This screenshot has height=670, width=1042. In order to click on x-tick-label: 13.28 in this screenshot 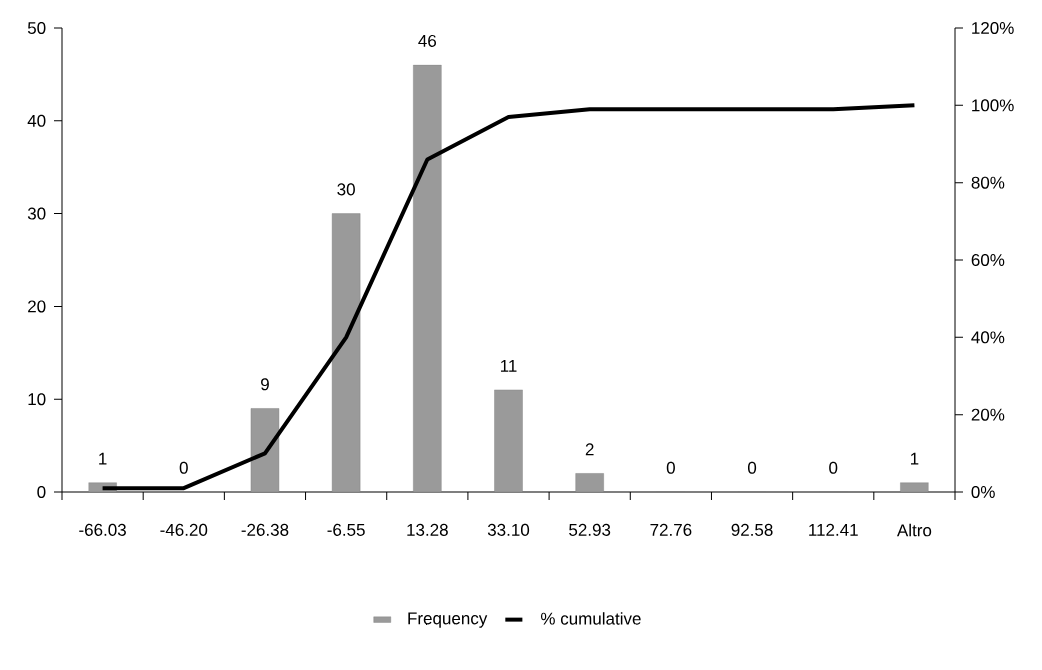, I will do `click(427, 529)`.